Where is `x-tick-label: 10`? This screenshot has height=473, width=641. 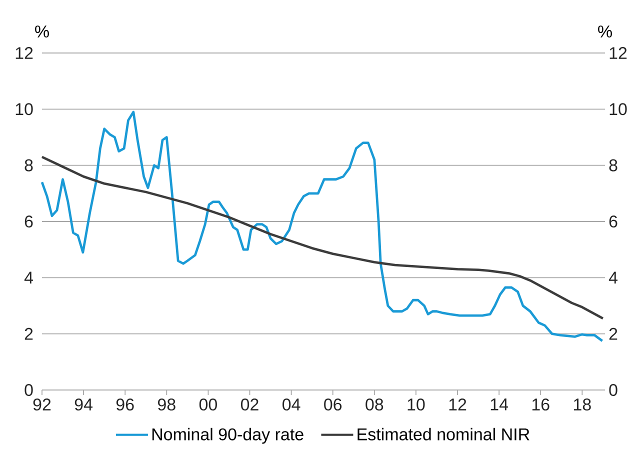
x-tick-label: 10 is located at coordinates (416, 404).